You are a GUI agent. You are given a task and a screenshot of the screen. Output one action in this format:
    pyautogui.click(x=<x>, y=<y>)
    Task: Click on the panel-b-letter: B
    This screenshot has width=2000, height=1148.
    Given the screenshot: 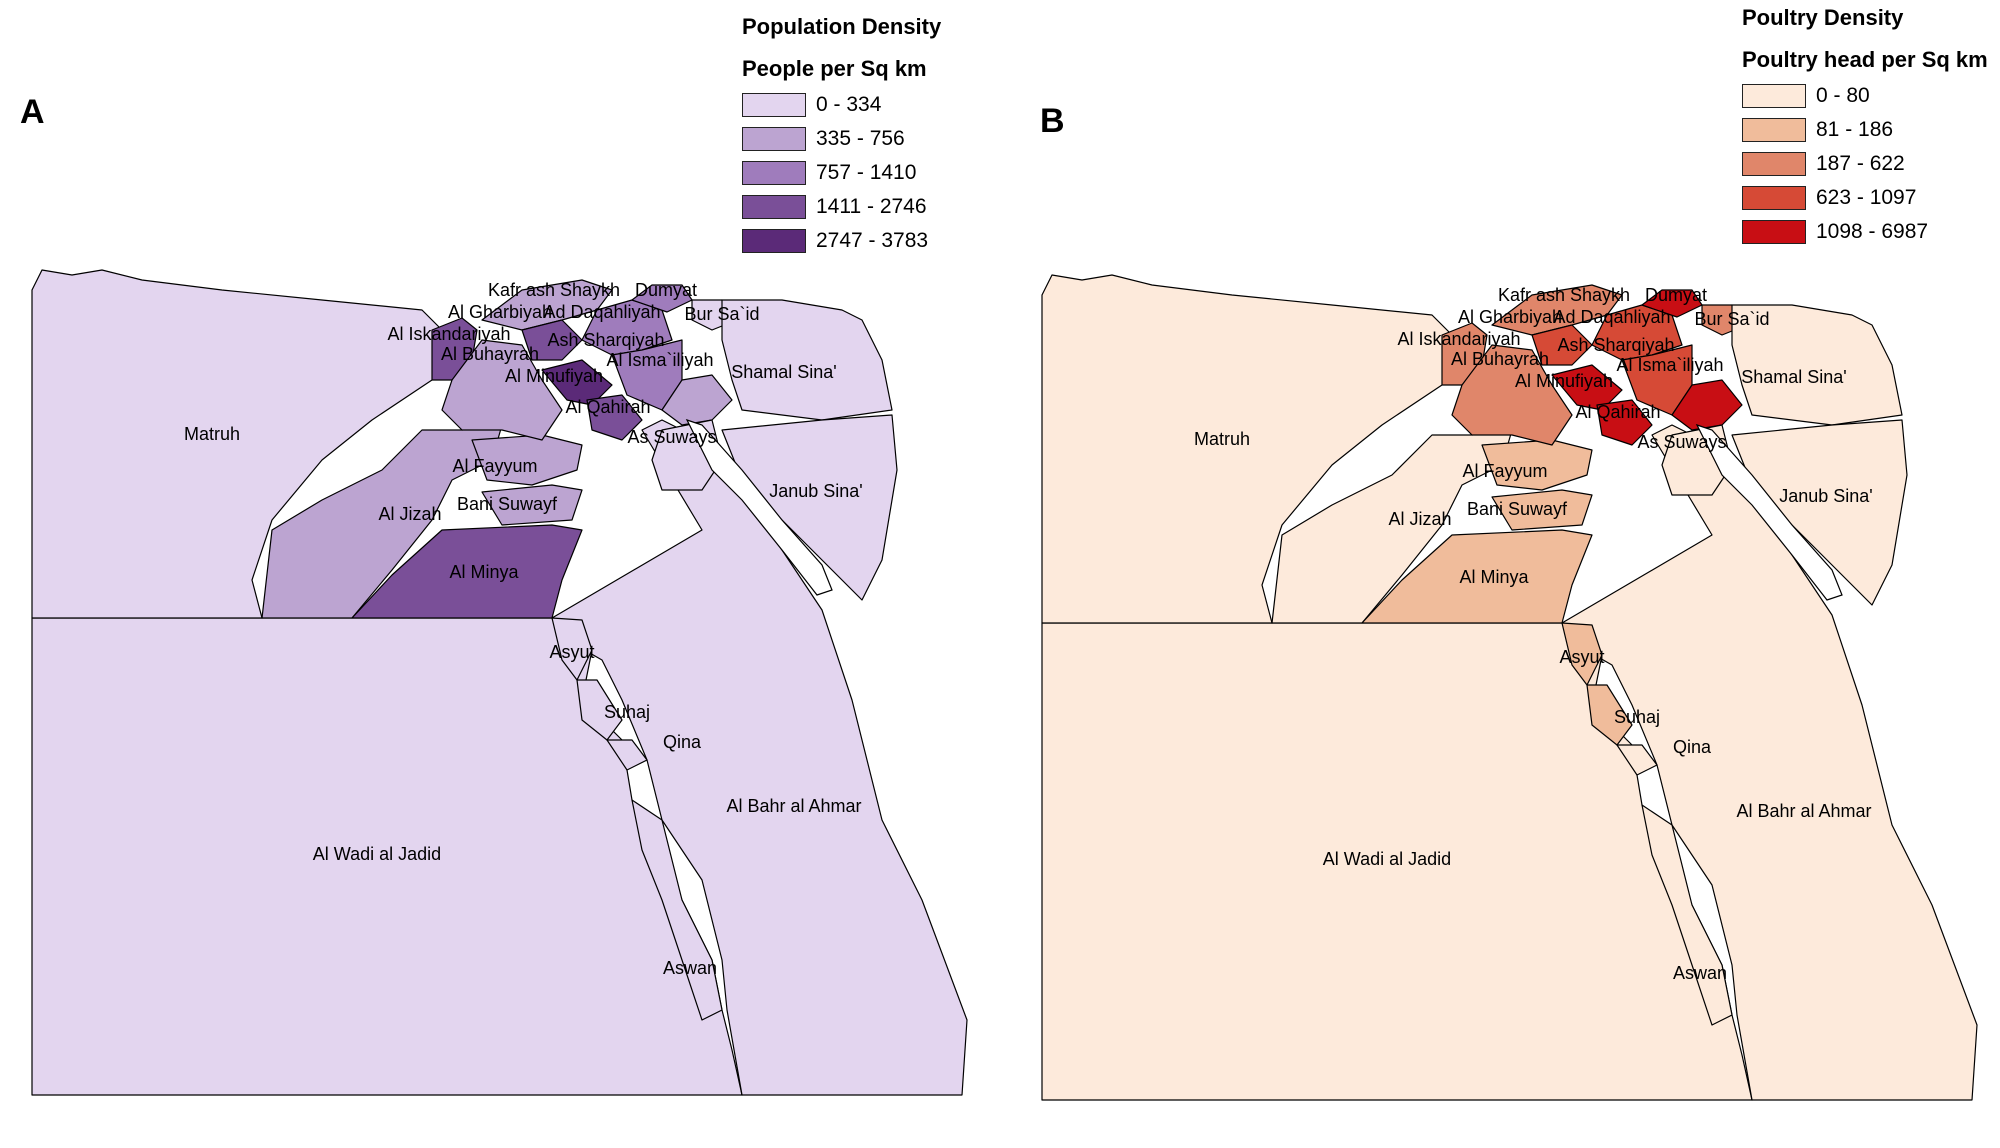 What is the action you would take?
    pyautogui.click(x=1052, y=121)
    